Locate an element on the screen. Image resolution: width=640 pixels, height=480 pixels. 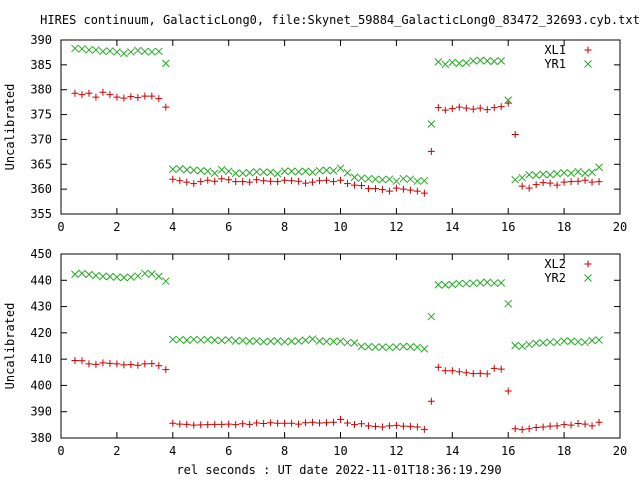
x-tick-label: 0 is located at coordinates (60, 227).